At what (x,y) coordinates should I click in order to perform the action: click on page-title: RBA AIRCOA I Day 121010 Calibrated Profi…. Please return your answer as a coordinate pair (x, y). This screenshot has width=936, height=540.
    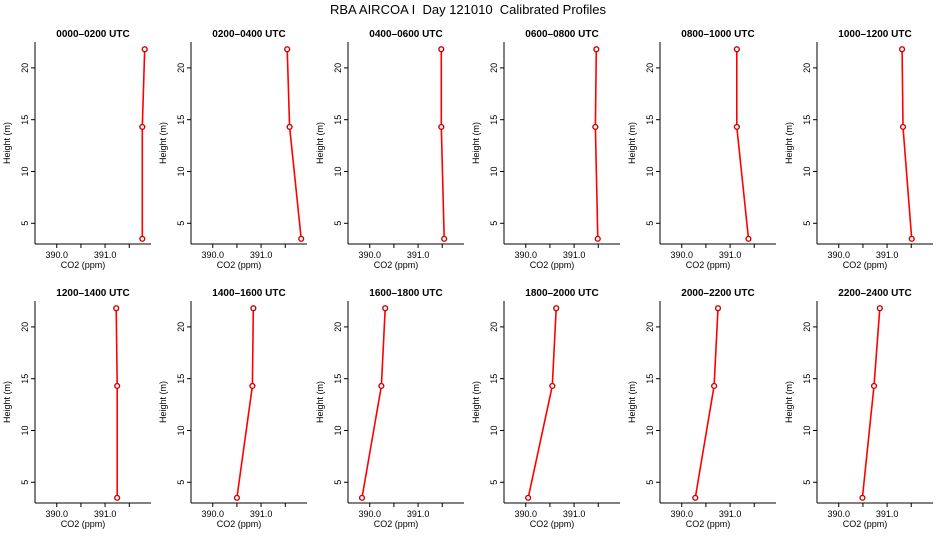
    Looking at the image, I should click on (468, 9).